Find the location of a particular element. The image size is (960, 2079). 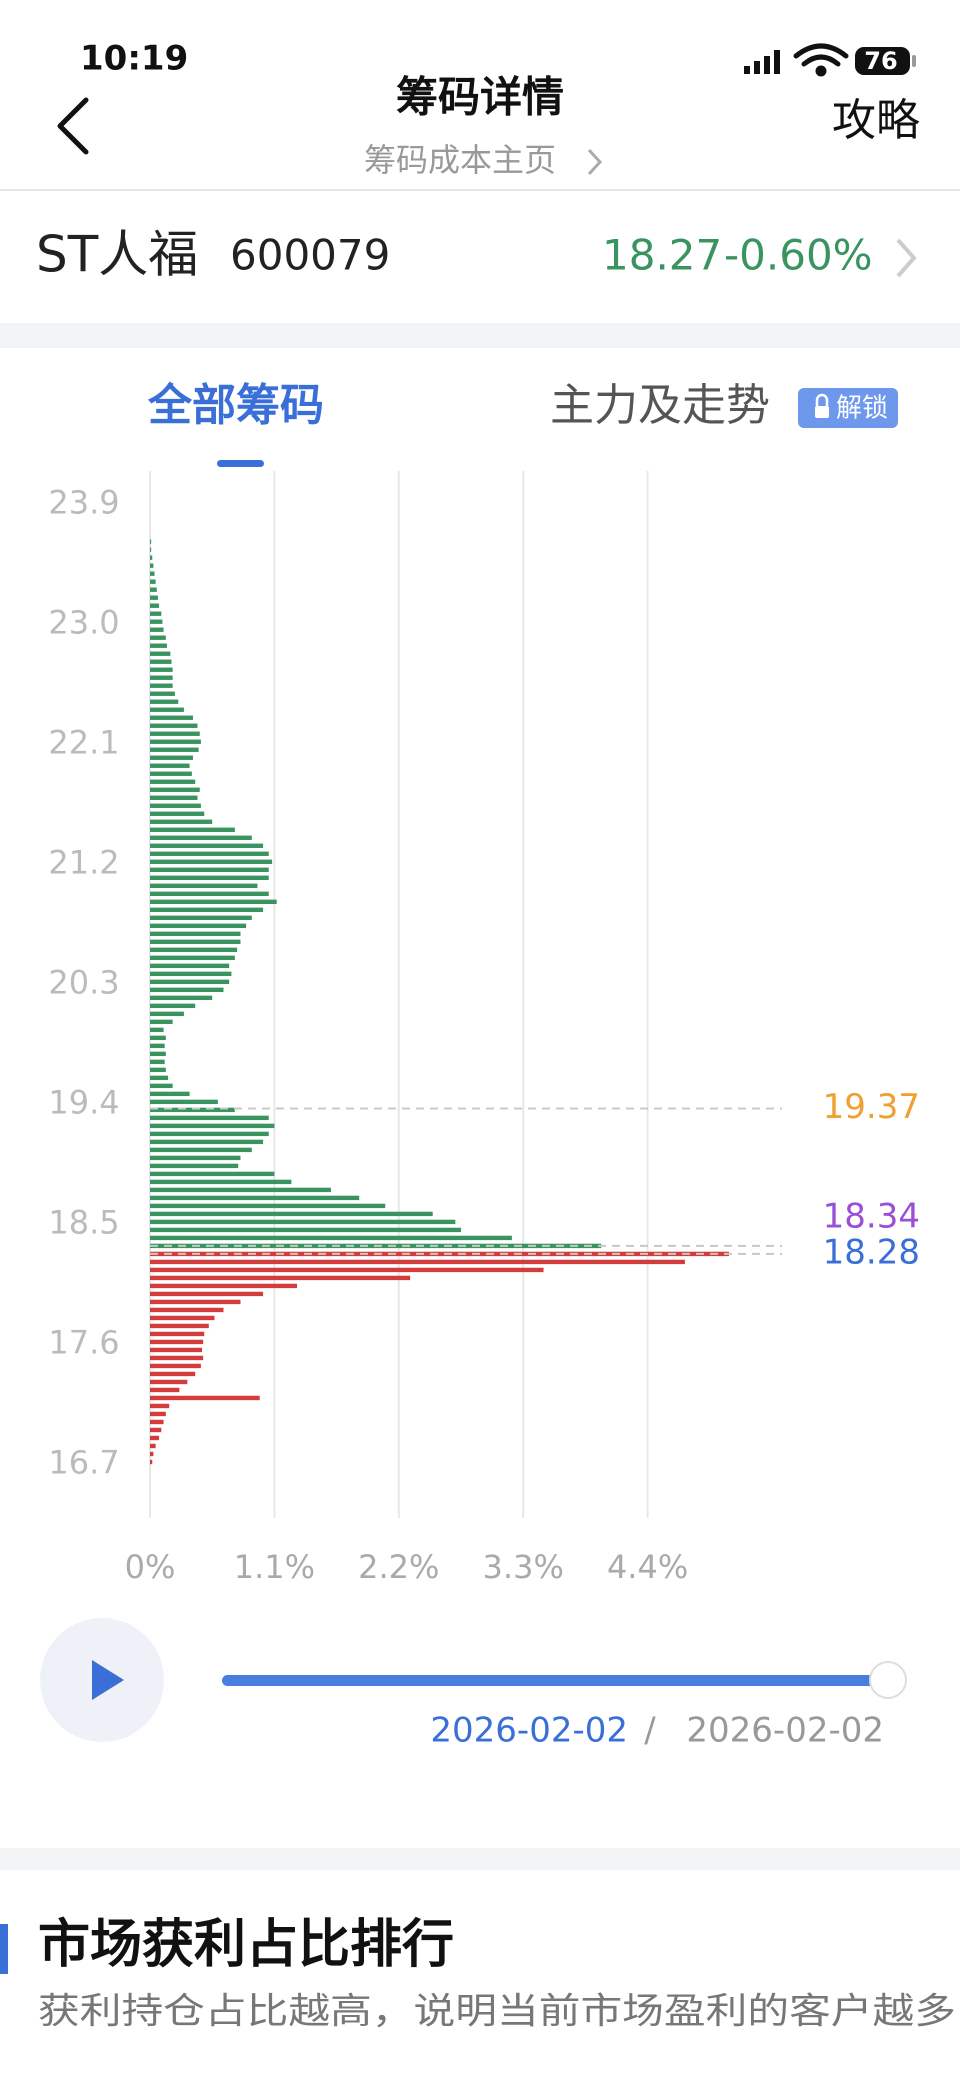

y-tick-label: 23.0 is located at coordinates (83, 622).